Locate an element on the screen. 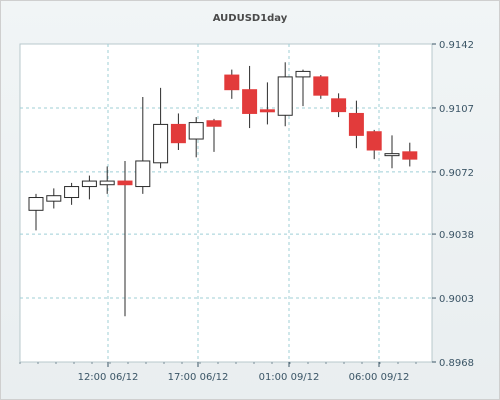 This screenshot has width=500, height=400. chart-title: AUDUSD1day is located at coordinates (250, 18).